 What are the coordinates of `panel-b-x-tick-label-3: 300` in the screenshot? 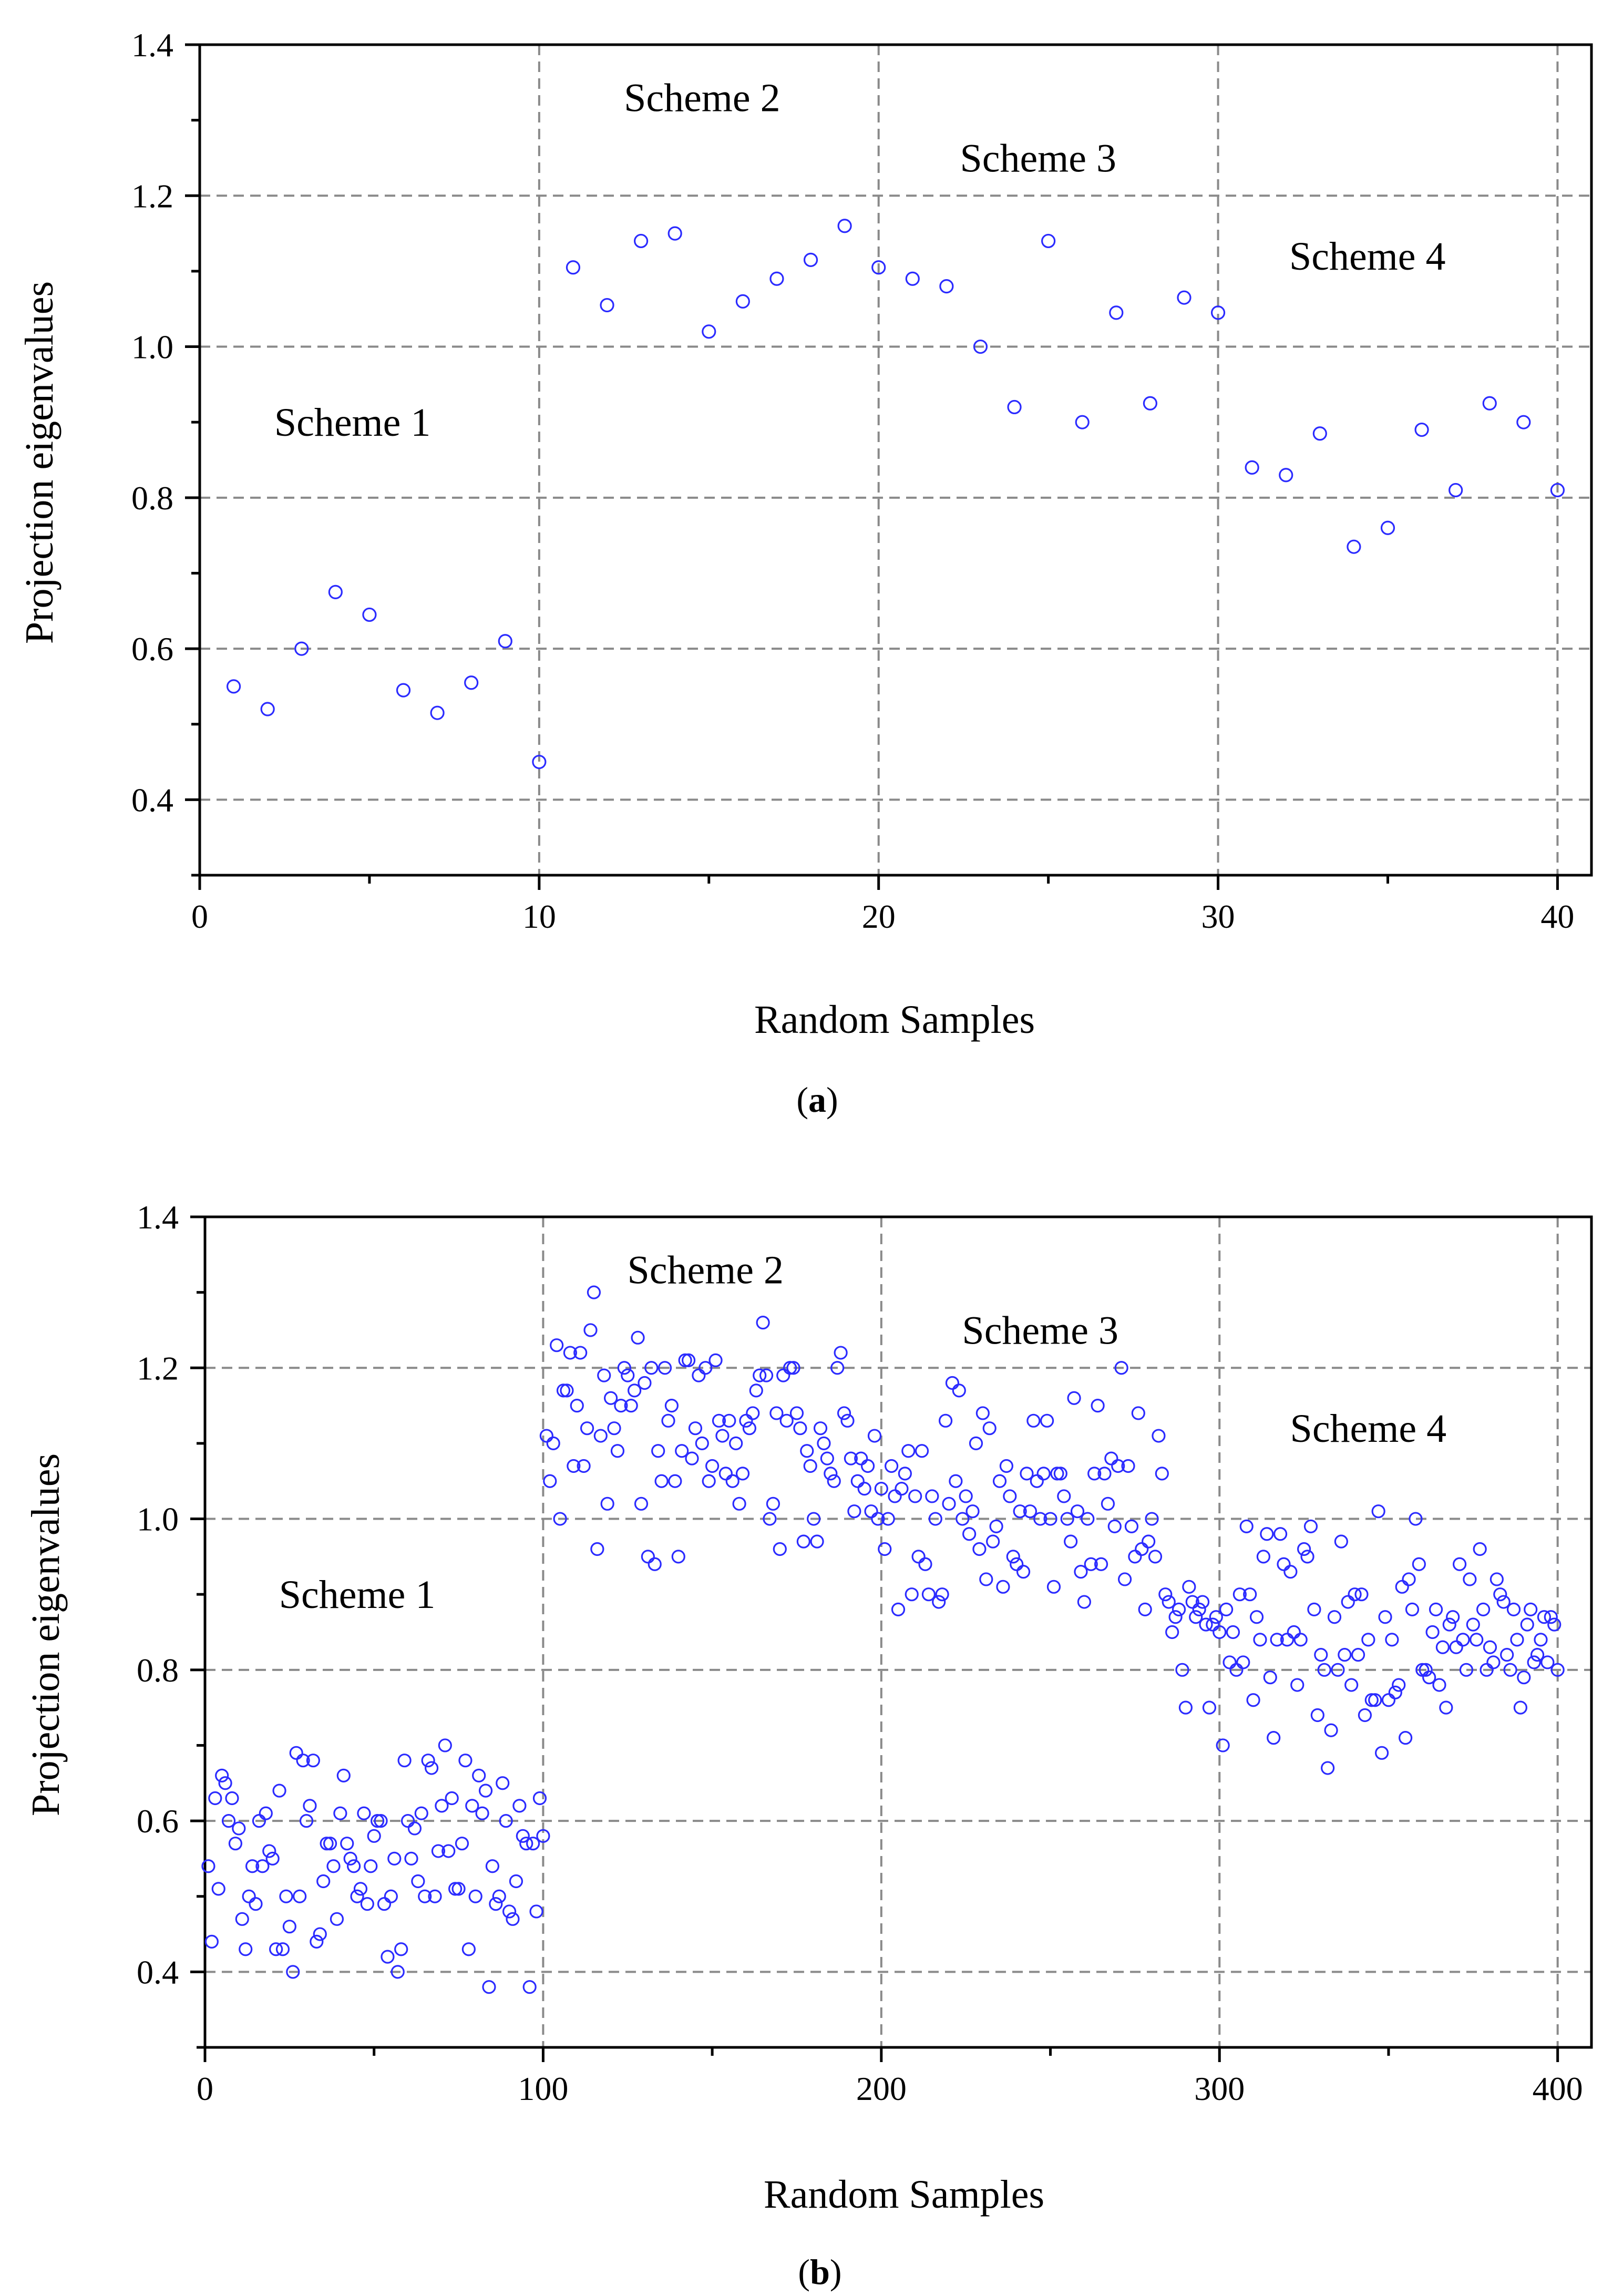 It's located at (1219, 2088).